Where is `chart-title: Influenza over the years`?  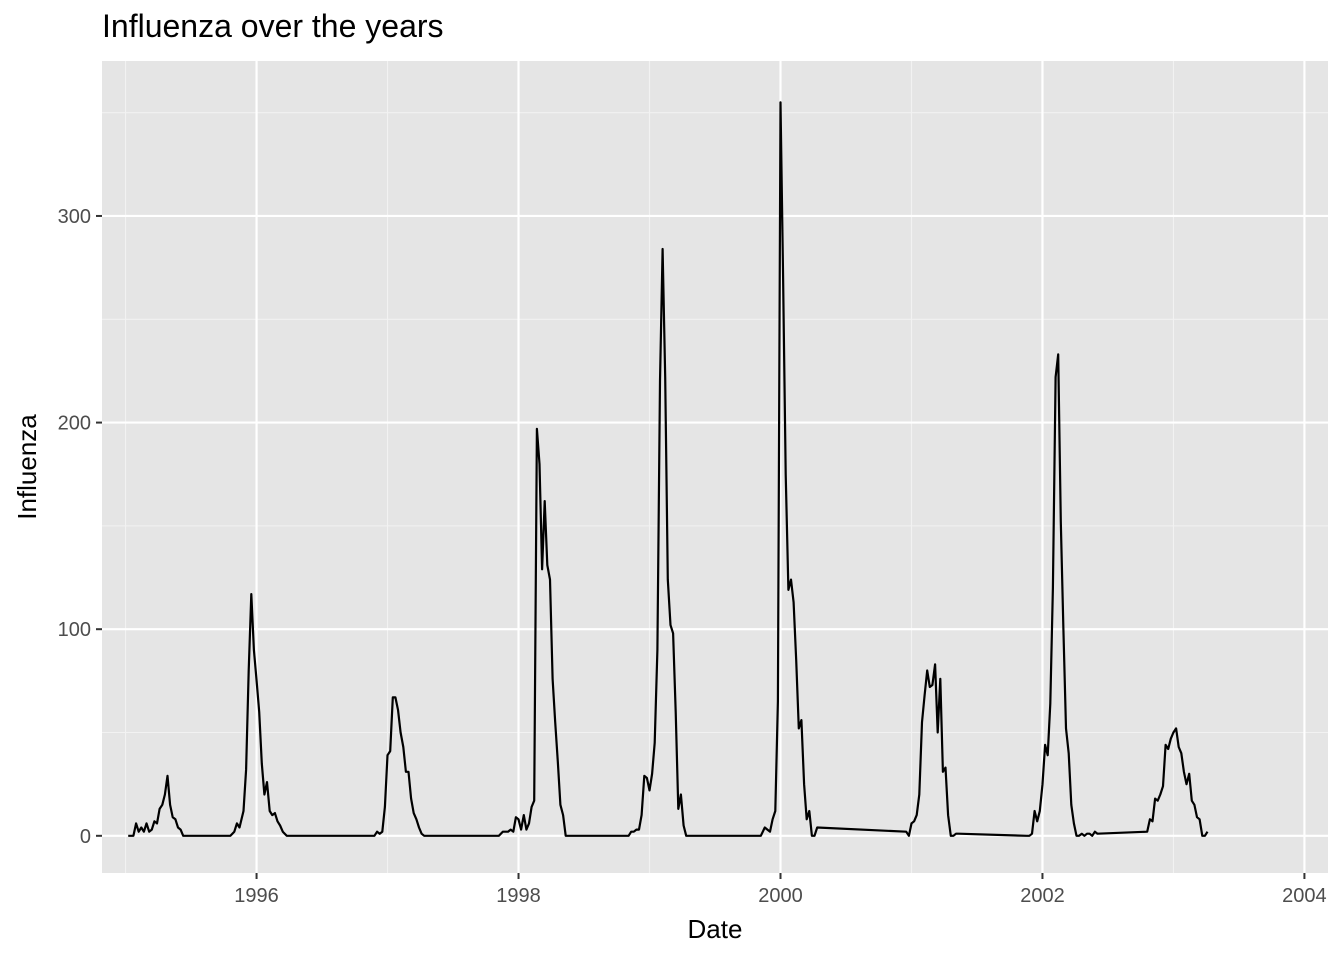 chart-title: Influenza over the years is located at coordinates (273, 26).